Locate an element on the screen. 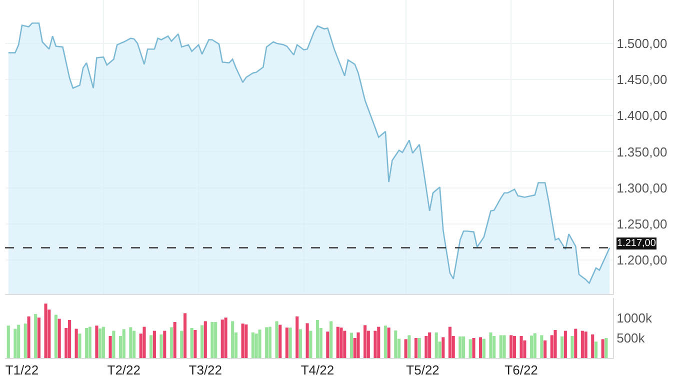 Image resolution: width=680 pixels, height=386 pixels. x-tick-label: T1/22 is located at coordinates (22, 370).